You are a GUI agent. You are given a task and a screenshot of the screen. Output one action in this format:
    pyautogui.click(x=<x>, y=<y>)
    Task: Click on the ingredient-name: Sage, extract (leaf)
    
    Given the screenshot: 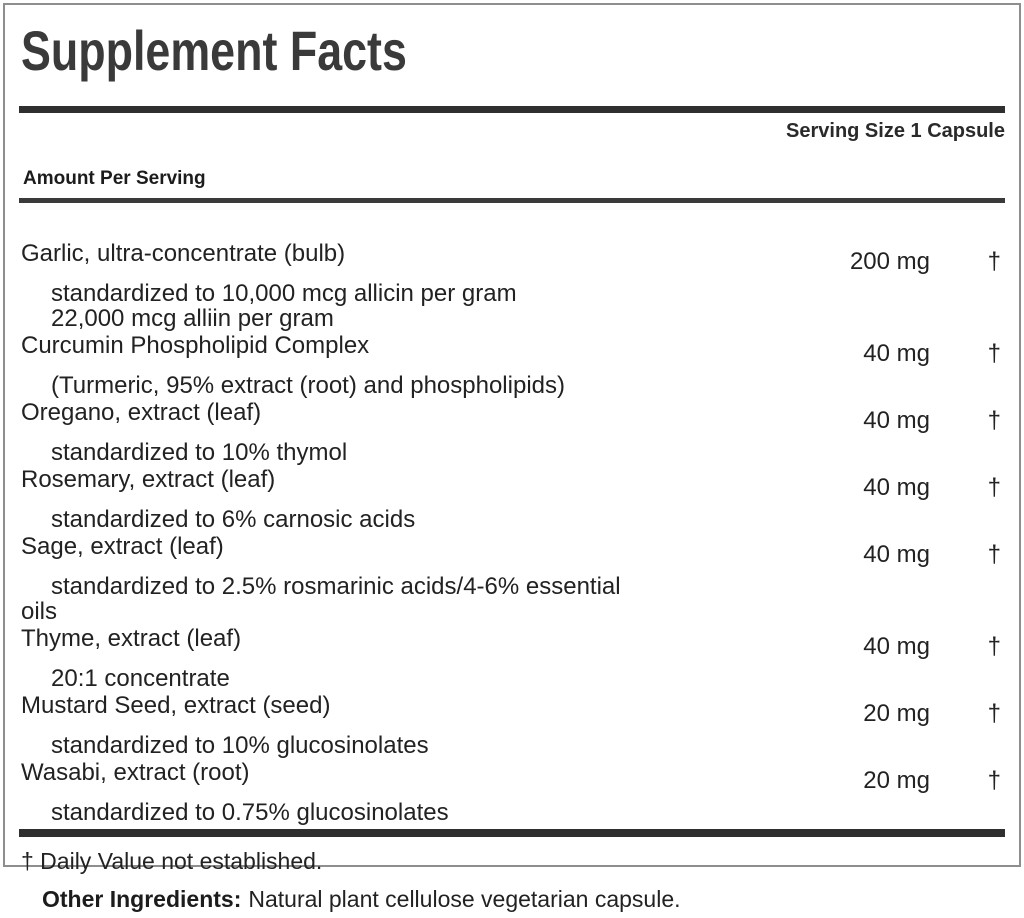 What is the action you would take?
    pyautogui.click(x=122, y=546)
    